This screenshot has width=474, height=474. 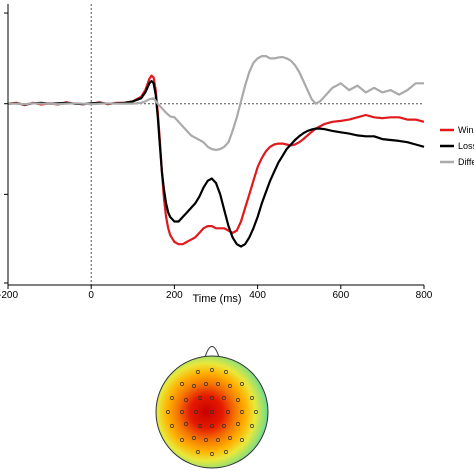 What do you see at coordinates (212, 352) in the screenshot?
I see `head-nose-icon` at bounding box center [212, 352].